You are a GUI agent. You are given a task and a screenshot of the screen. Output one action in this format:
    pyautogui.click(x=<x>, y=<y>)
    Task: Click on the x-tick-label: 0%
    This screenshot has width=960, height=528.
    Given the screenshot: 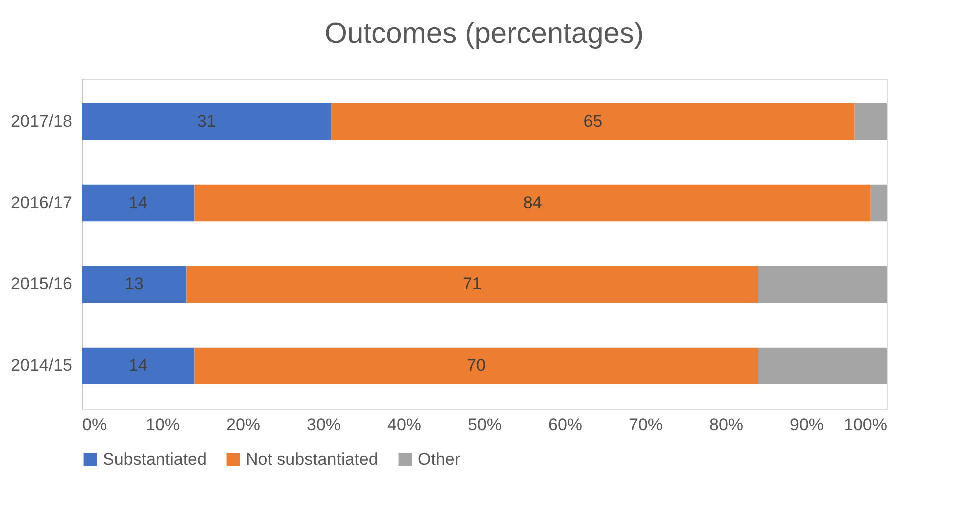 What is the action you would take?
    pyautogui.click(x=95, y=425)
    